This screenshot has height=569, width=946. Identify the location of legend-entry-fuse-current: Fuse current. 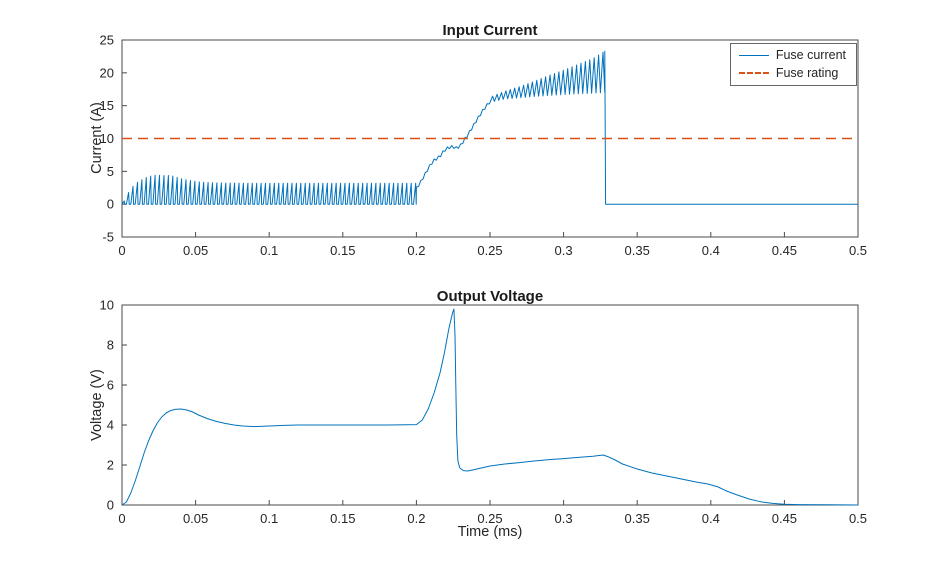
(792, 55).